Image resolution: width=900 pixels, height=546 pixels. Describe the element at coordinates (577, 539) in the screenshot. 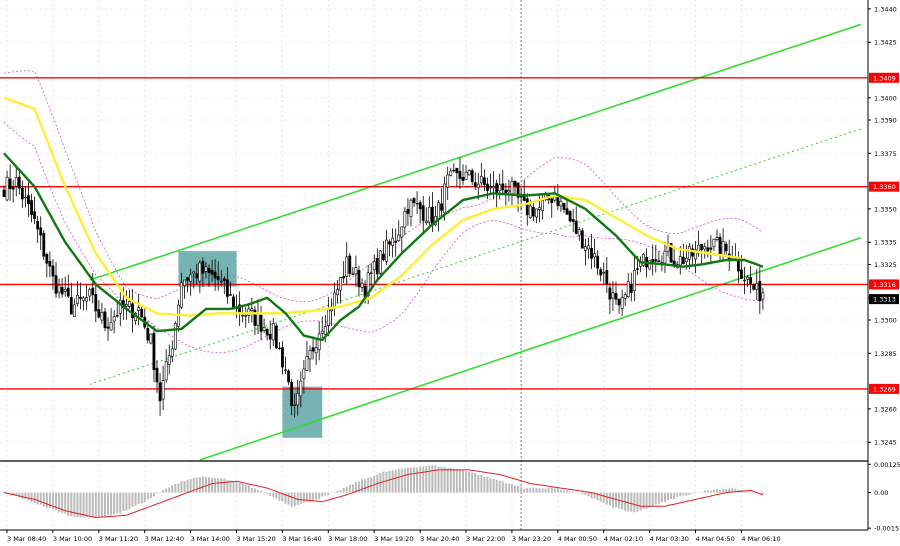

I see `time-tick-label: 4 Mar 00:50` at that location.